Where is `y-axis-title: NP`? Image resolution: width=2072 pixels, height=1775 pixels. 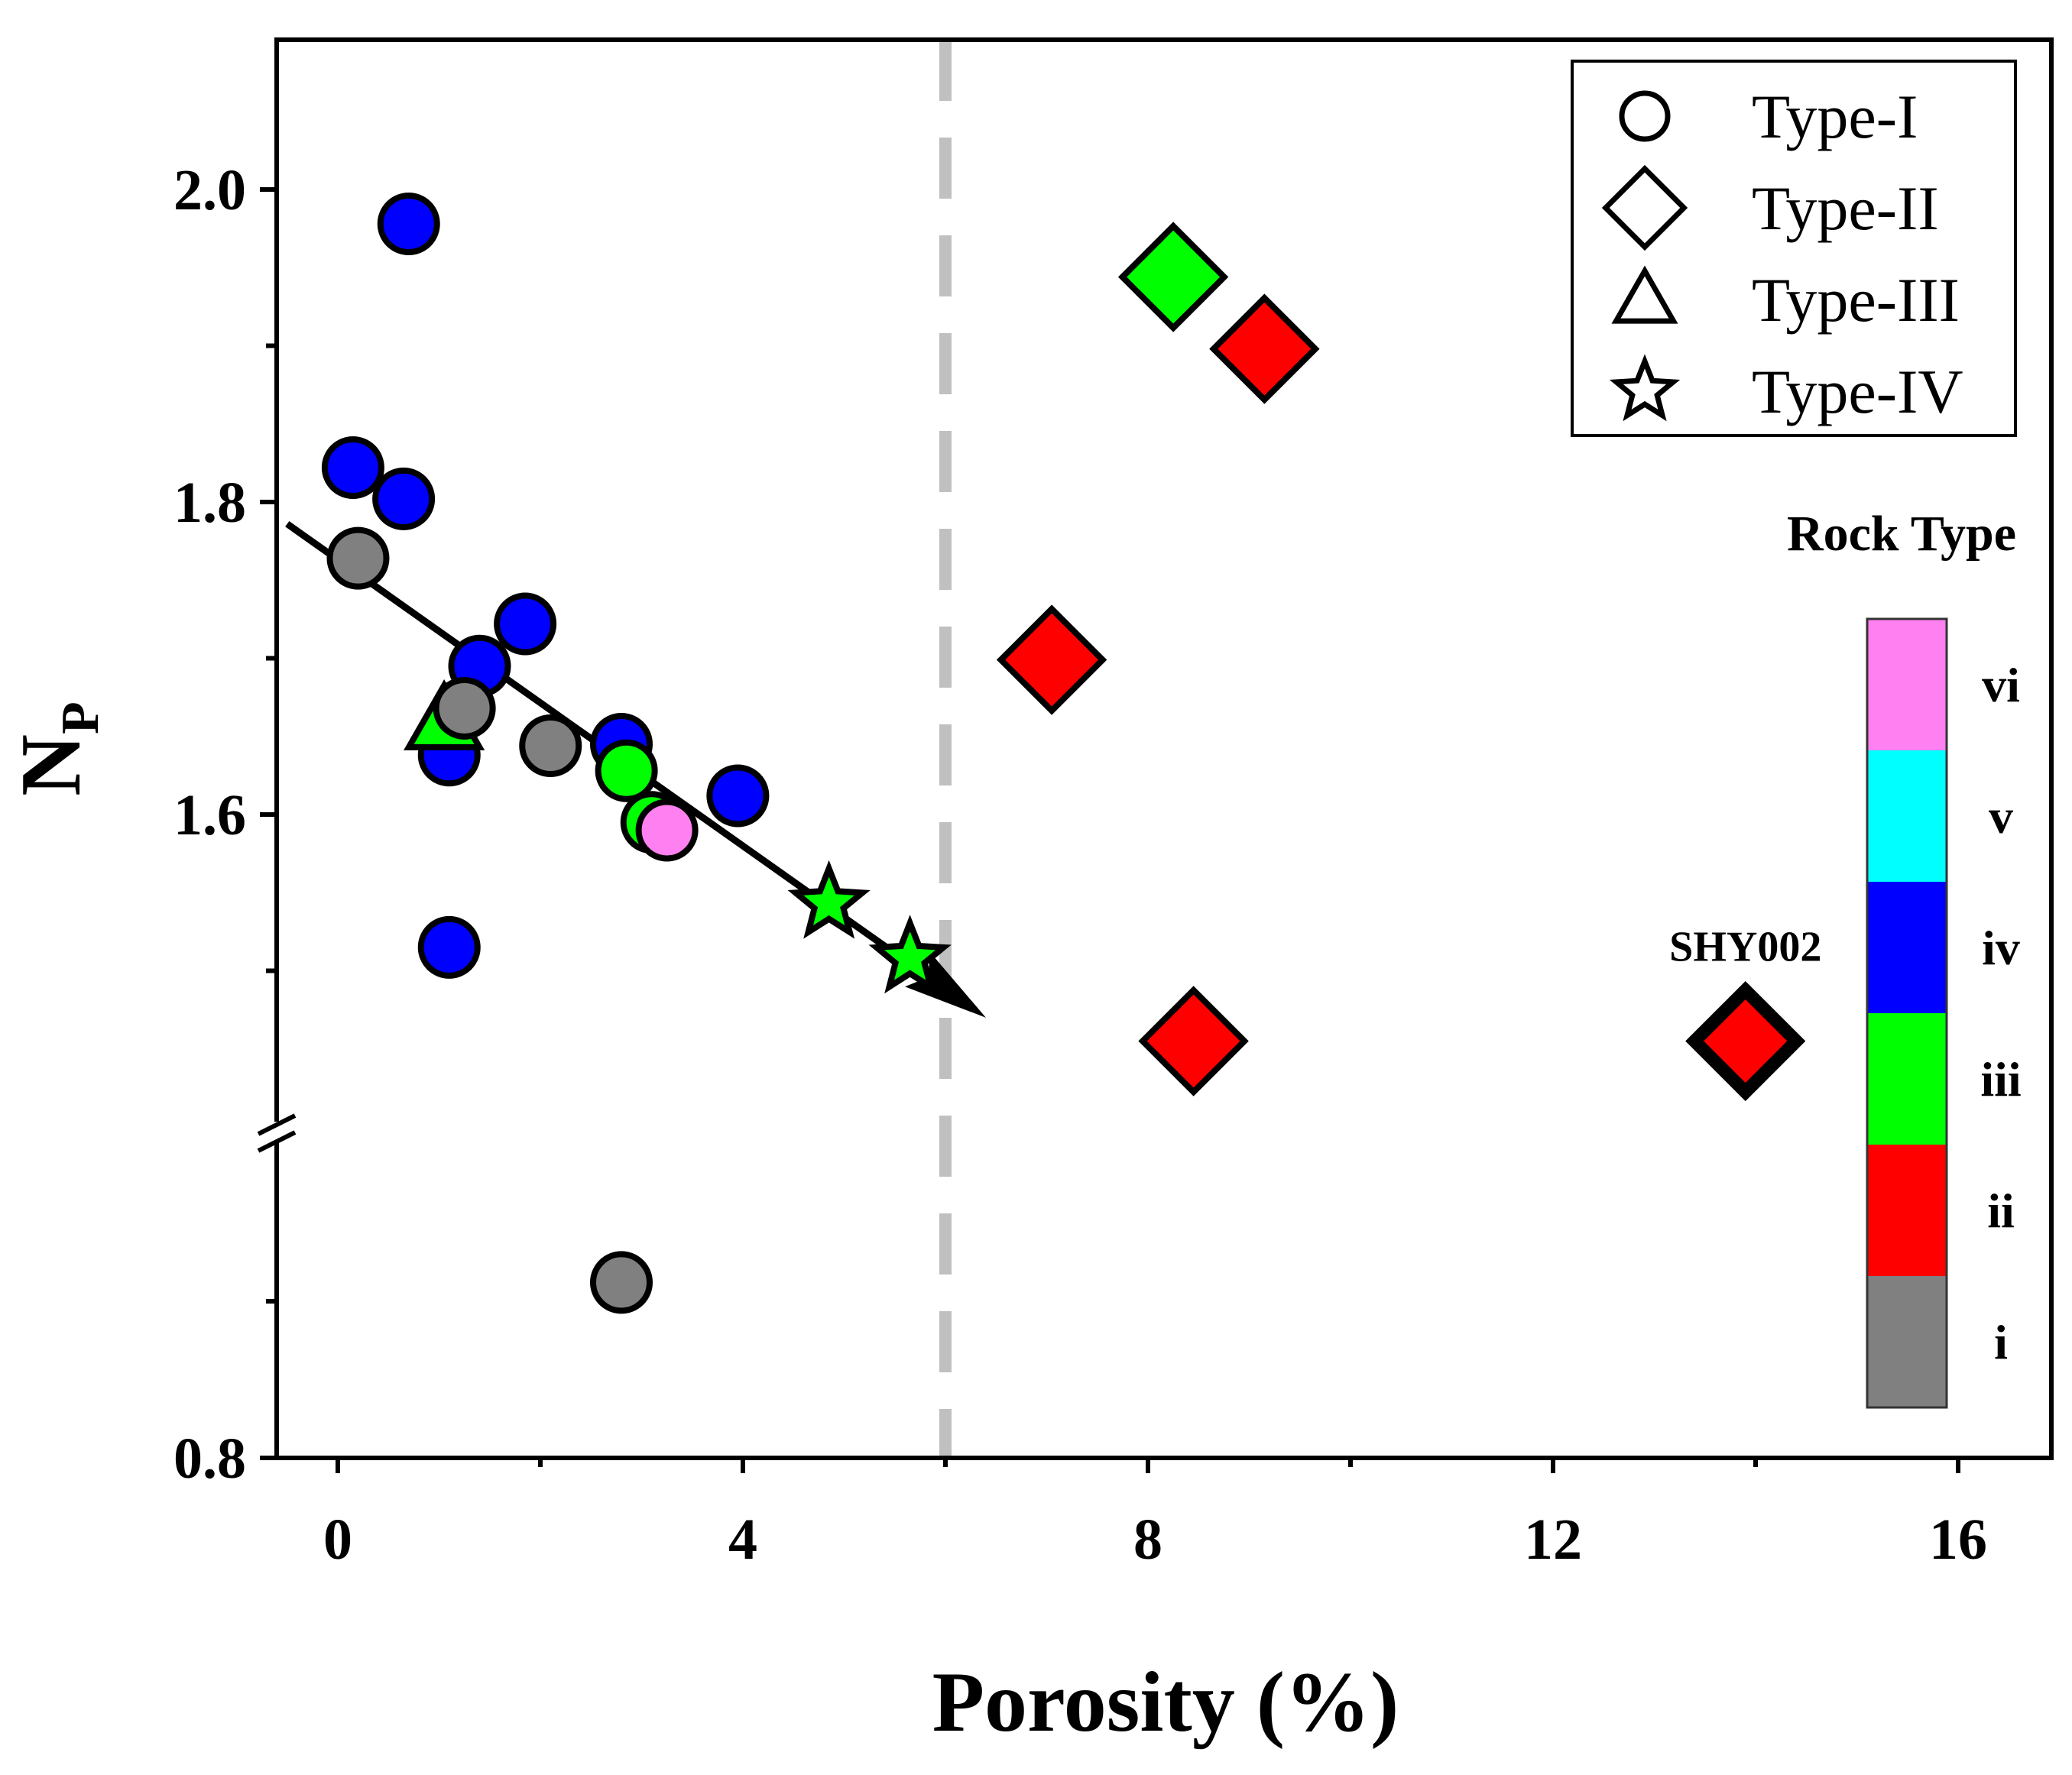
y-axis-title: NP is located at coordinates (57, 749).